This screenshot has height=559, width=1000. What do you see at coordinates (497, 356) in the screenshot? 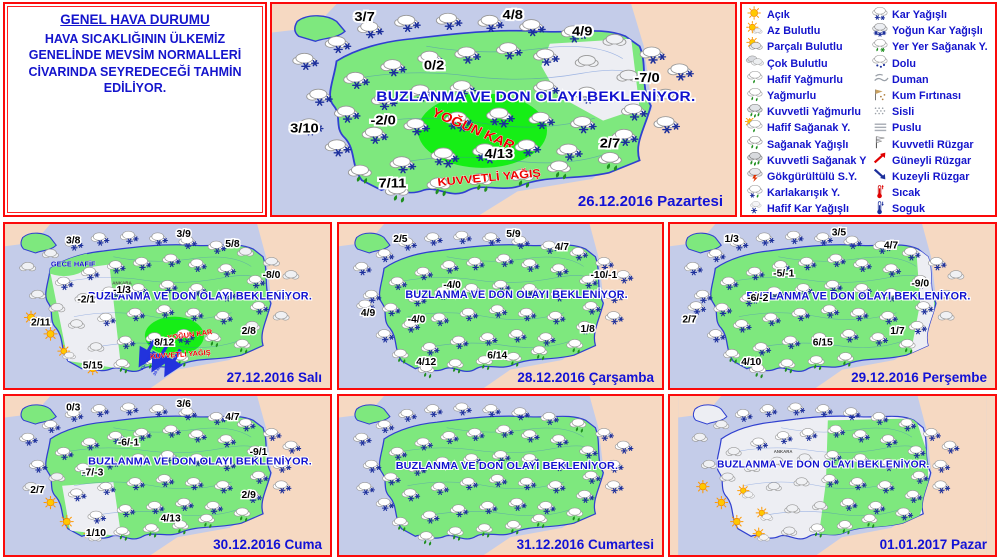
I see `temperature-label: 6/14` at bounding box center [497, 356].